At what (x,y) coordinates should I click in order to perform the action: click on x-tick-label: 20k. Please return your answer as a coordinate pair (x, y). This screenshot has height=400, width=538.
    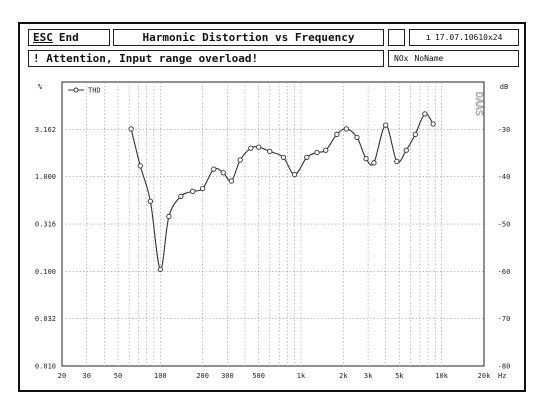
    Looking at the image, I should click on (484, 376).